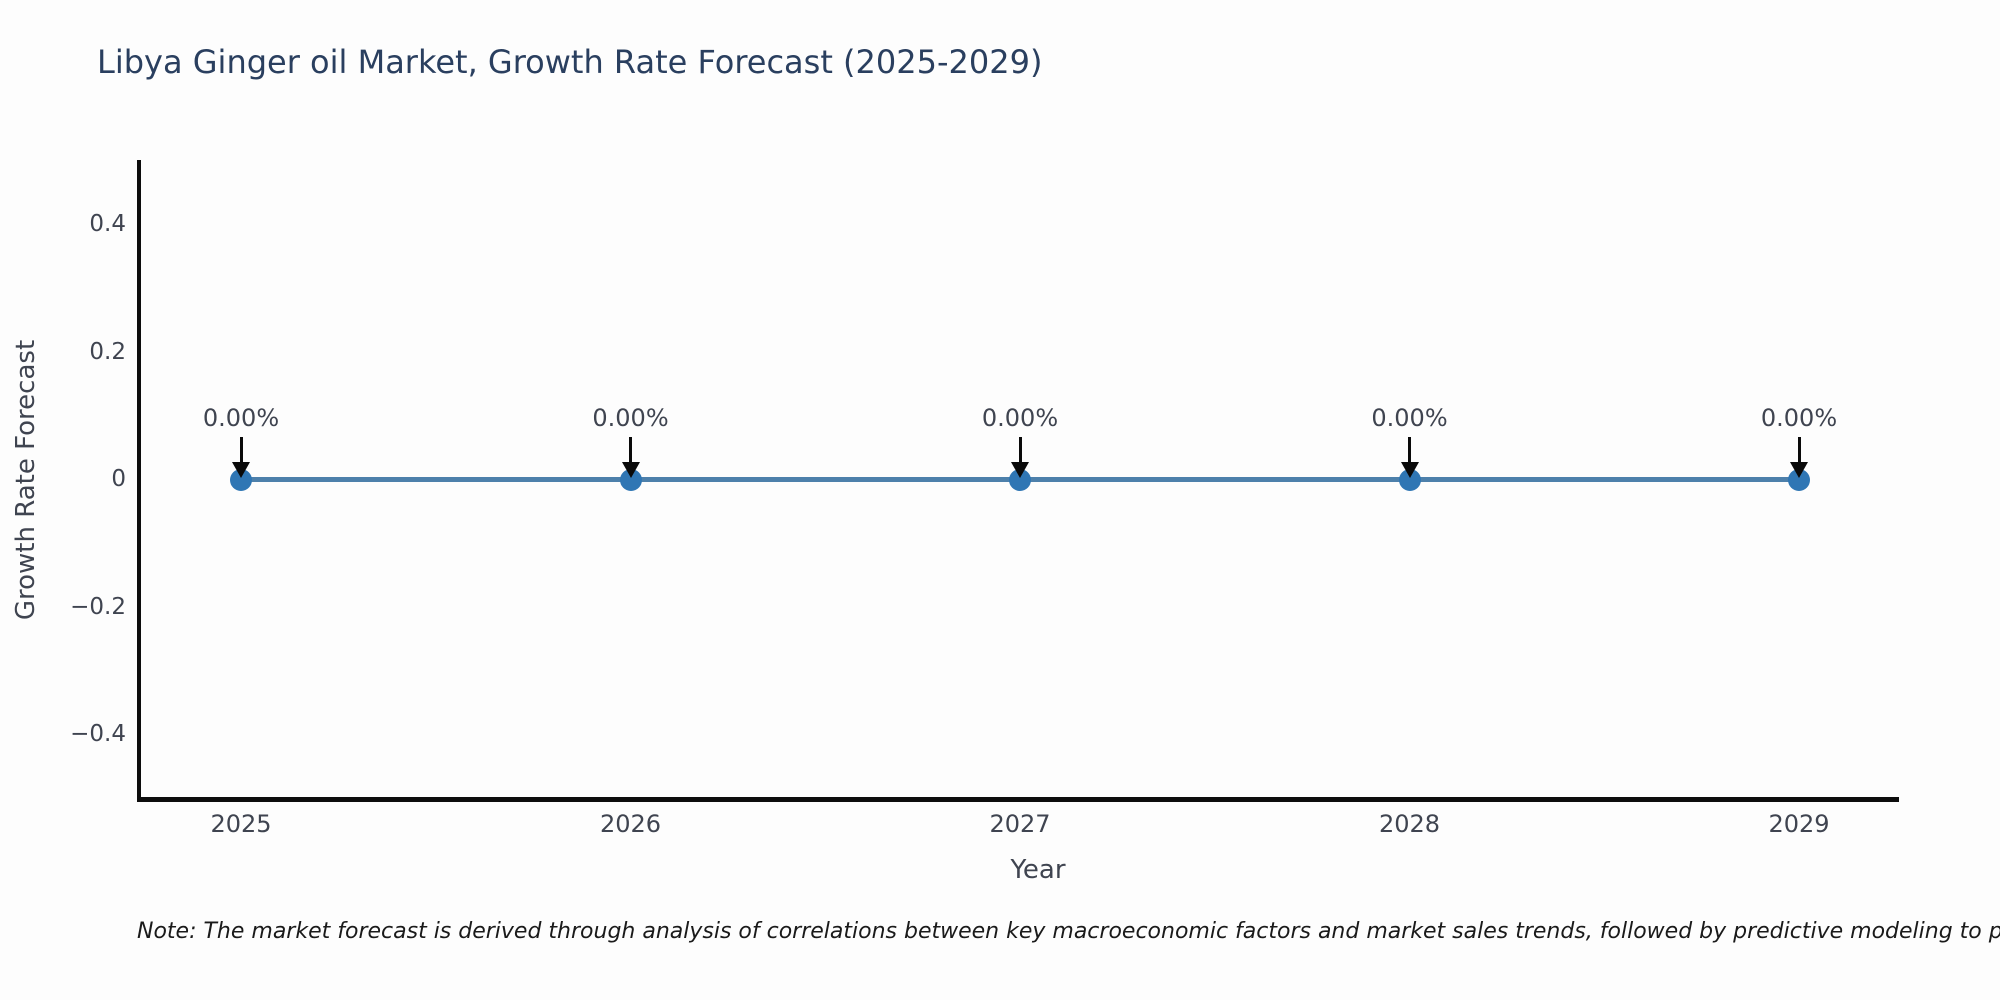  I want to click on x-tick-label: 2028, so click(1409, 824).